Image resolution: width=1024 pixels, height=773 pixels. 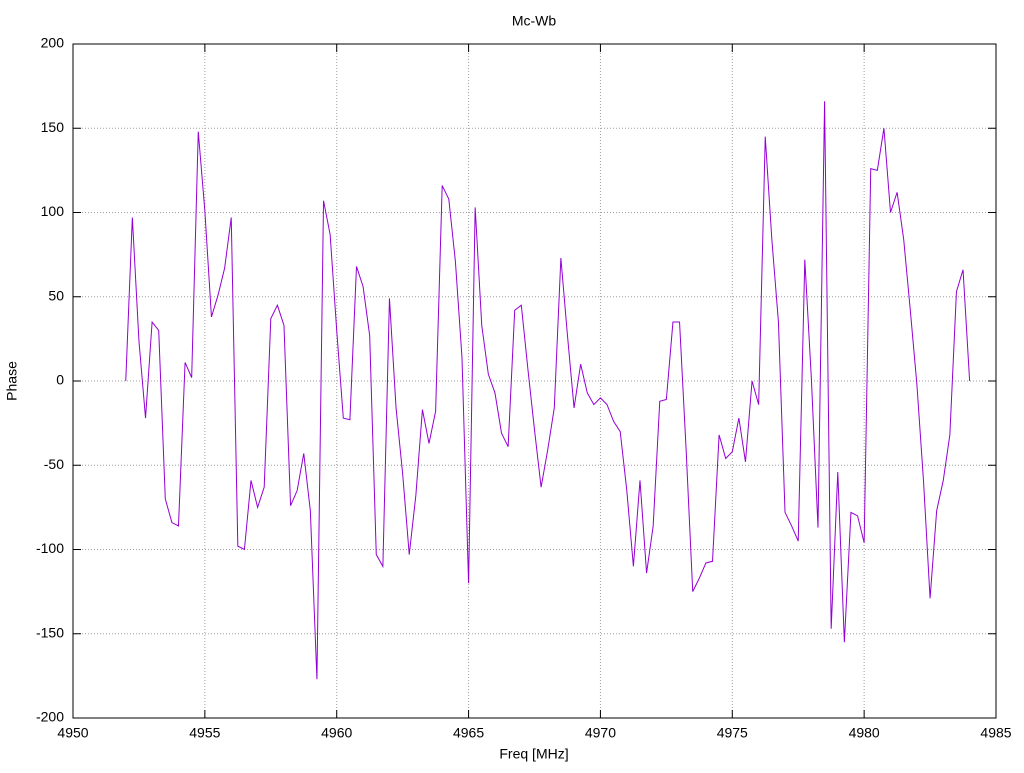 What do you see at coordinates (50, 632) in the screenshot?
I see `y-tick-label: -150` at bounding box center [50, 632].